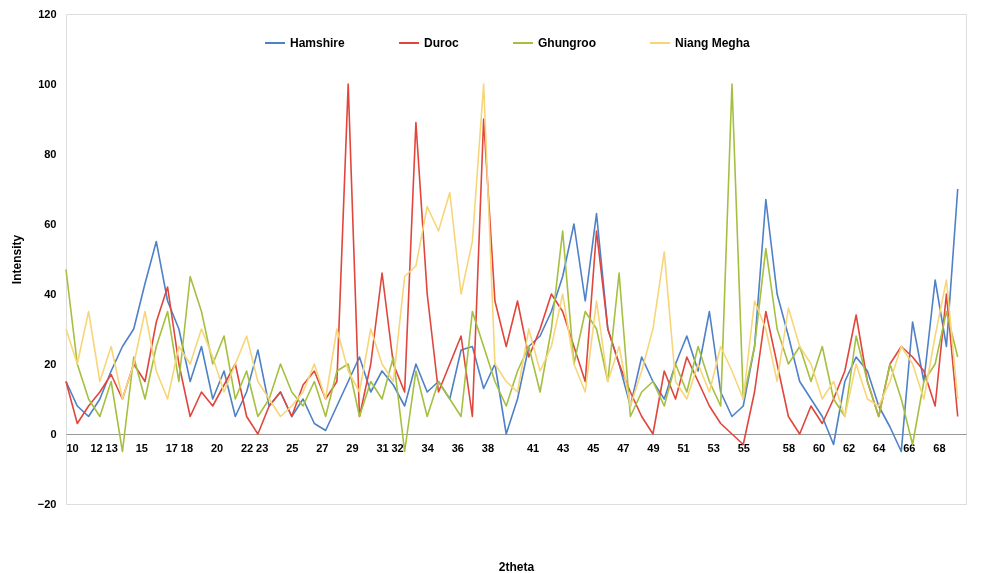 The image size is (1003, 573). I want to click on legend-label: Duroc, so click(441, 43).